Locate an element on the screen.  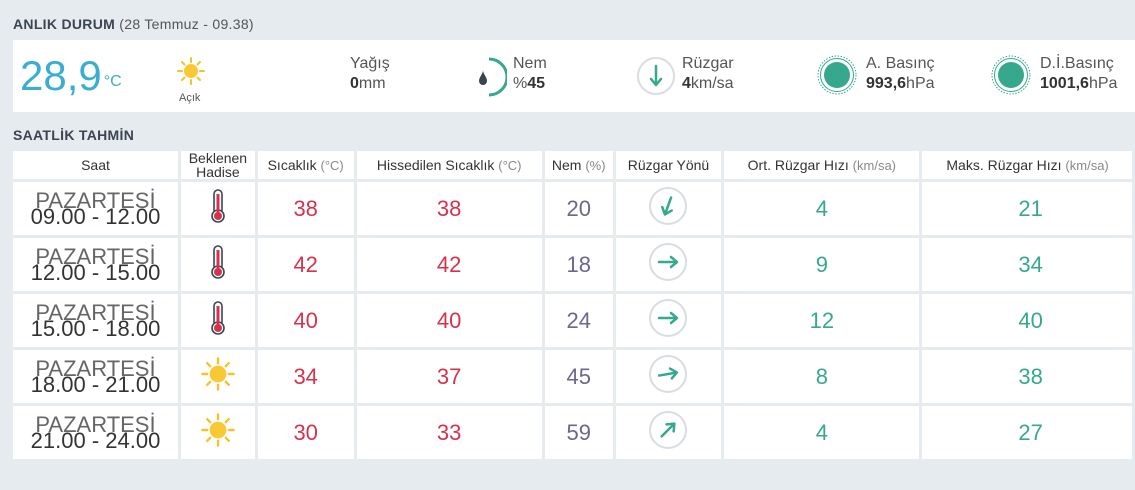
current-temperature-unit: °C is located at coordinates (112, 81).